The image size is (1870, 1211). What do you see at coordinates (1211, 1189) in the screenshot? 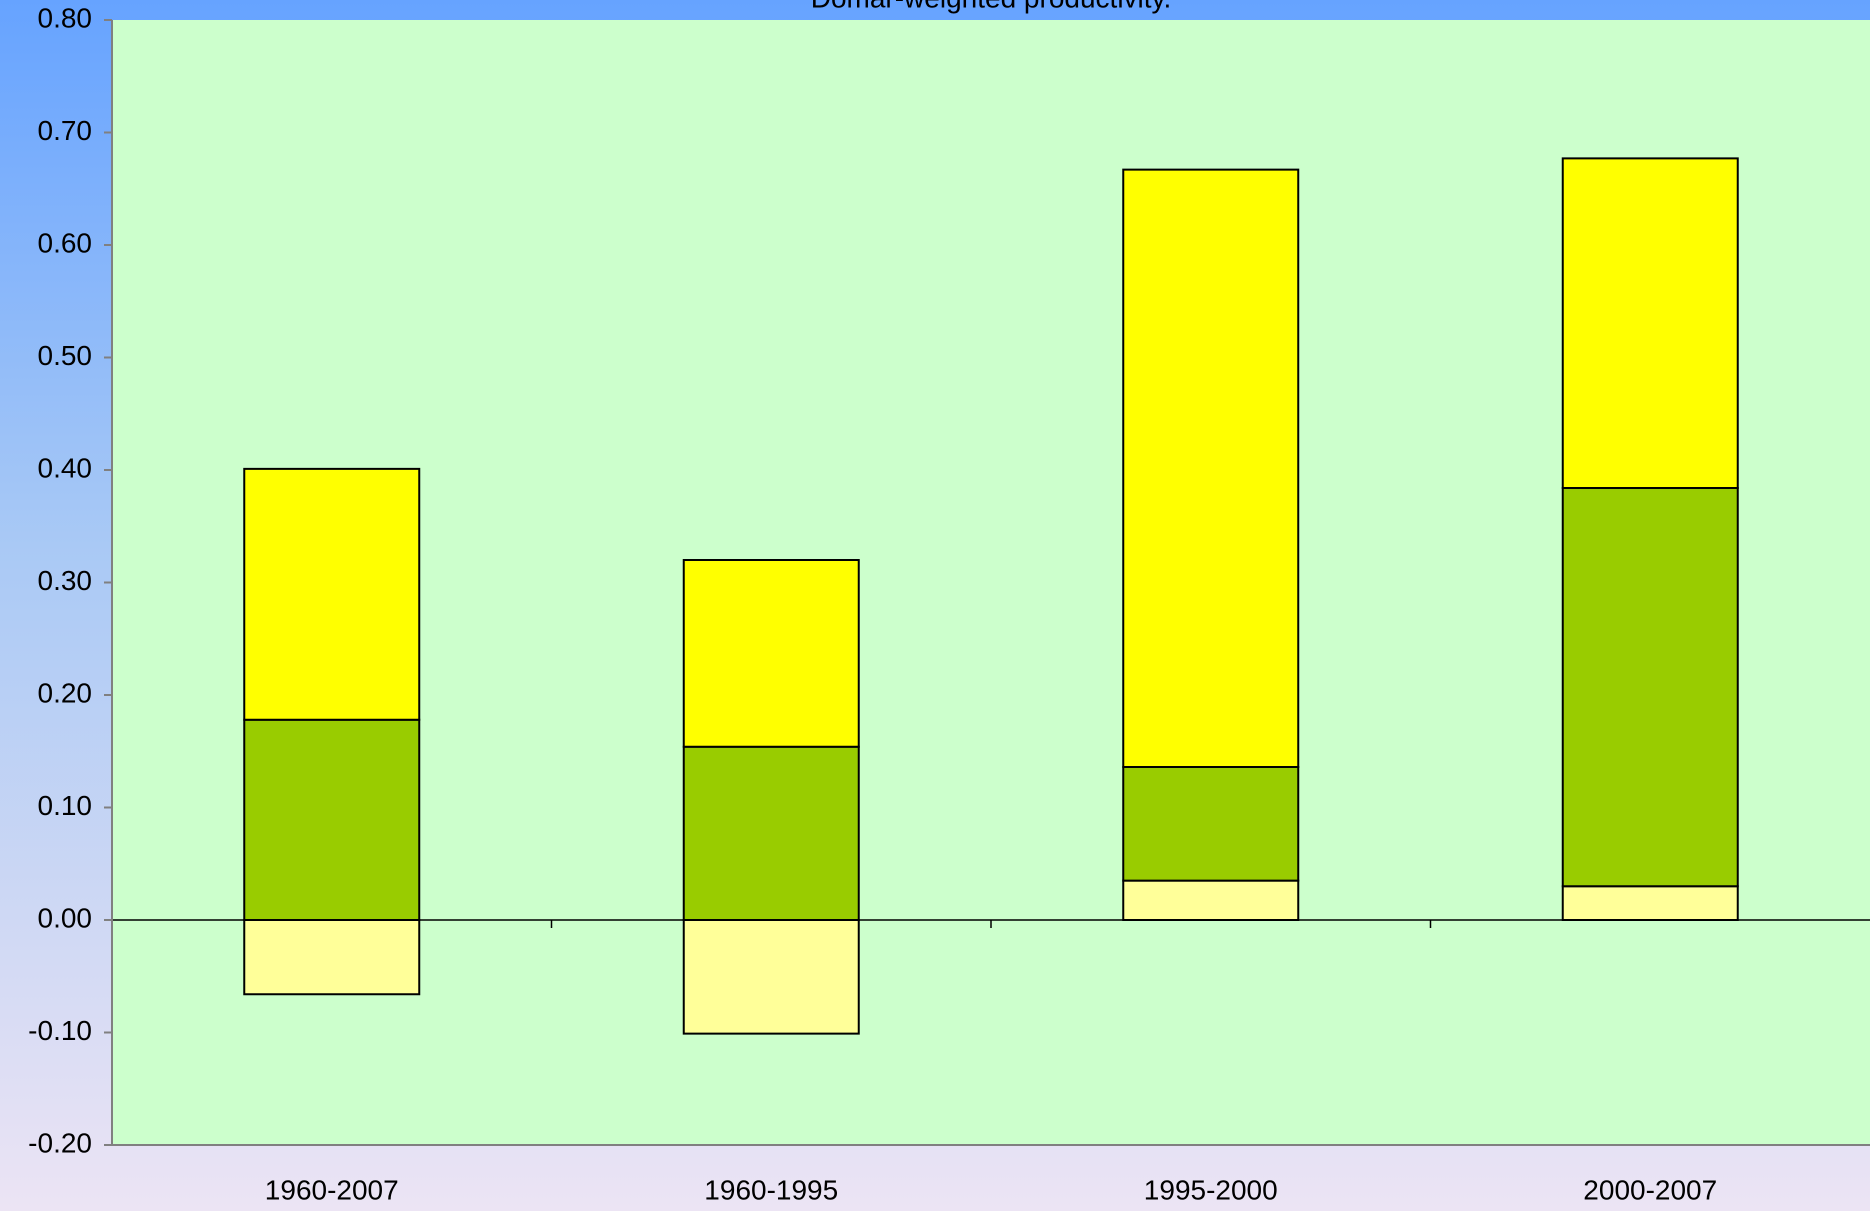
I see `x-tick-label: 1995-2000` at bounding box center [1211, 1189].